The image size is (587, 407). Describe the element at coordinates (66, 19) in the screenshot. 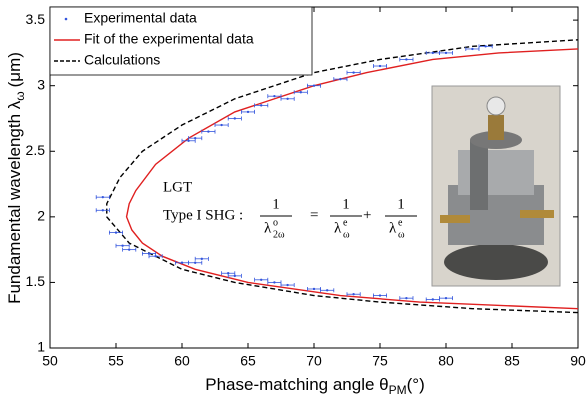

I see `legend-marker` at that location.